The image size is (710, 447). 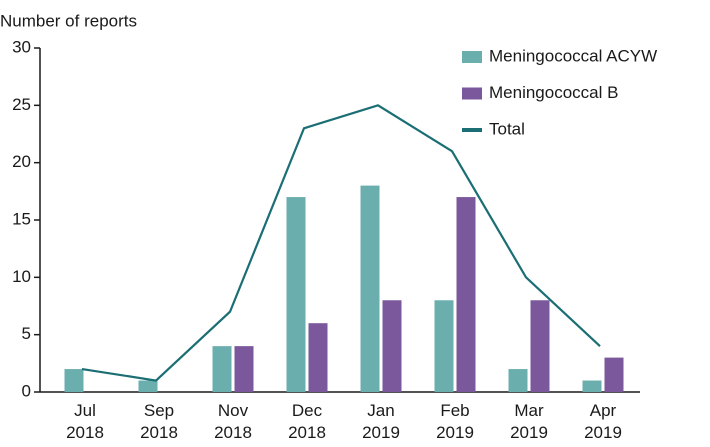 What do you see at coordinates (307, 410) in the screenshot?
I see `x-tick-label-line: Dec` at bounding box center [307, 410].